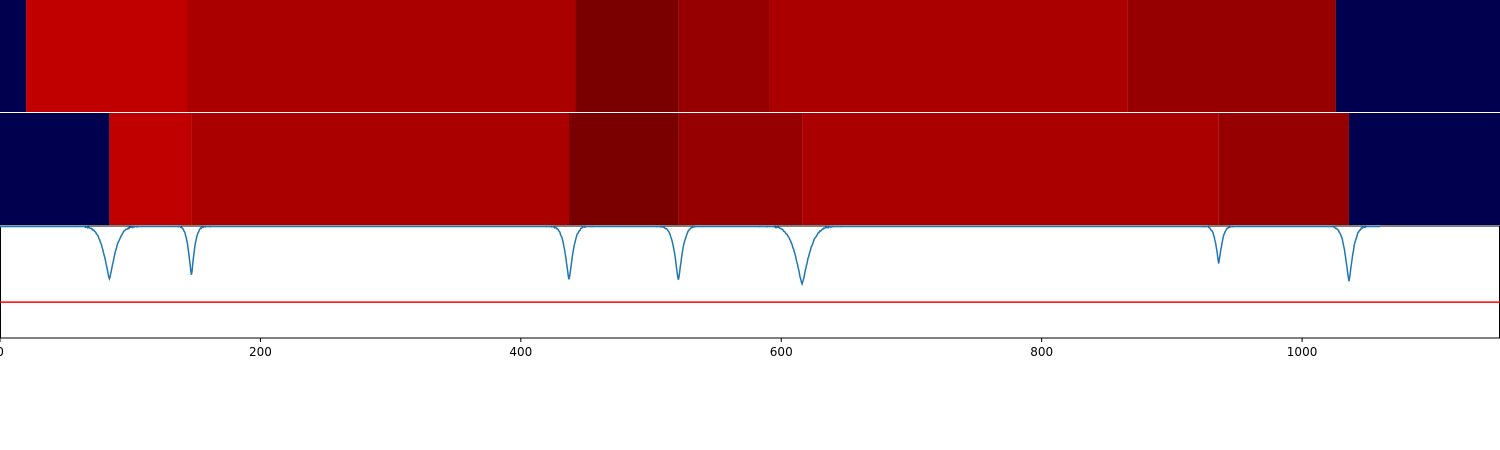  Describe the element at coordinates (520, 352) in the screenshot. I see `x-tick-label-2: 400` at that location.